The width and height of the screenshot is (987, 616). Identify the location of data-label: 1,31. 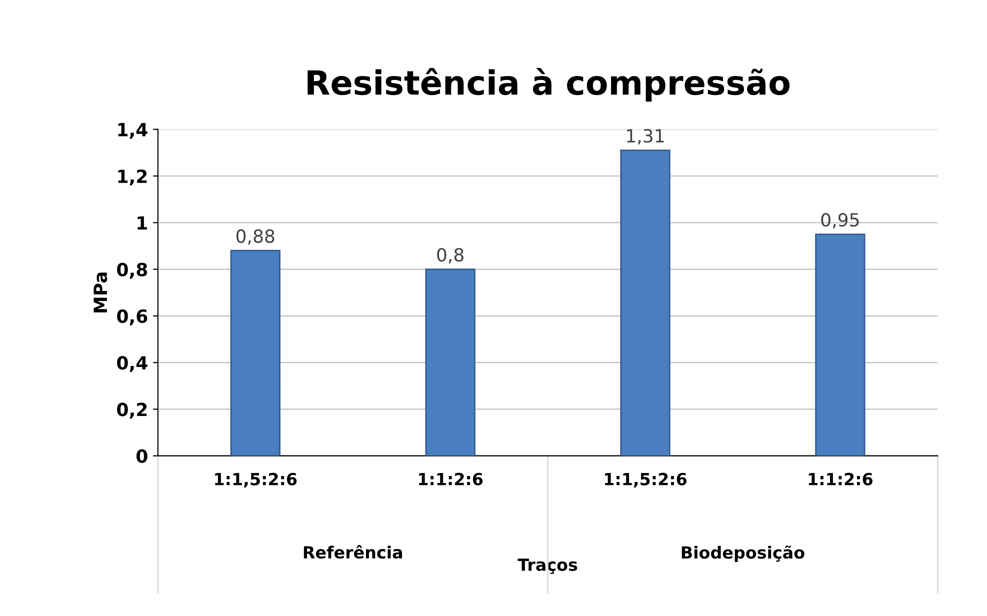
(645, 137).